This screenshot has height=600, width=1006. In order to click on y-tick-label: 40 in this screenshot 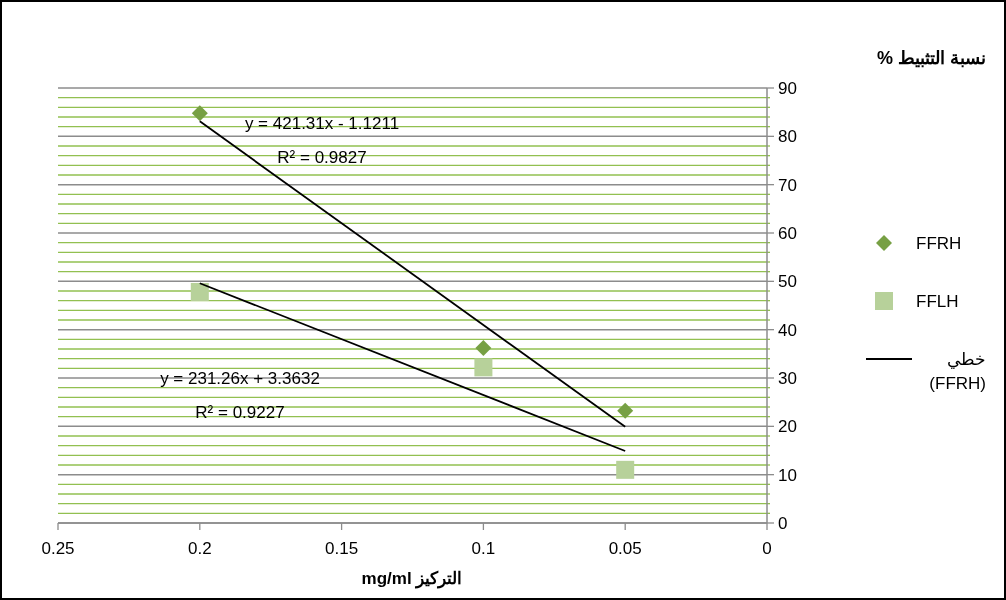, I will do `click(787, 330)`.